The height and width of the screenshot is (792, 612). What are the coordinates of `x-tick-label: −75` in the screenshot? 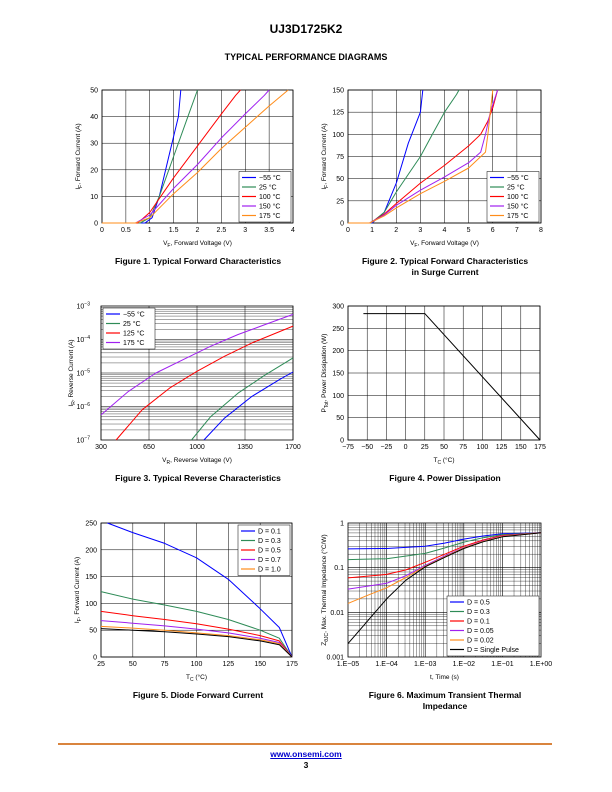 It's located at (348, 447).